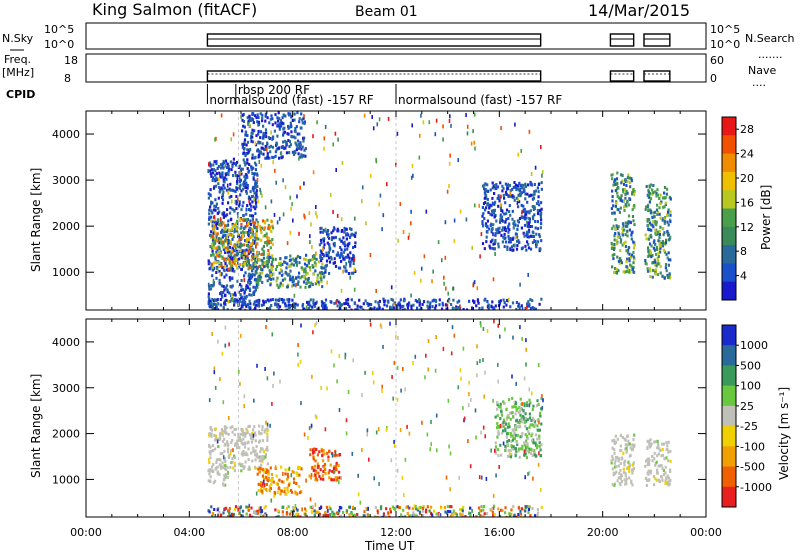 The image size is (800, 554). What do you see at coordinates (747, 178) in the screenshot?
I see `colorbar-tick-label: 20` at bounding box center [747, 178].